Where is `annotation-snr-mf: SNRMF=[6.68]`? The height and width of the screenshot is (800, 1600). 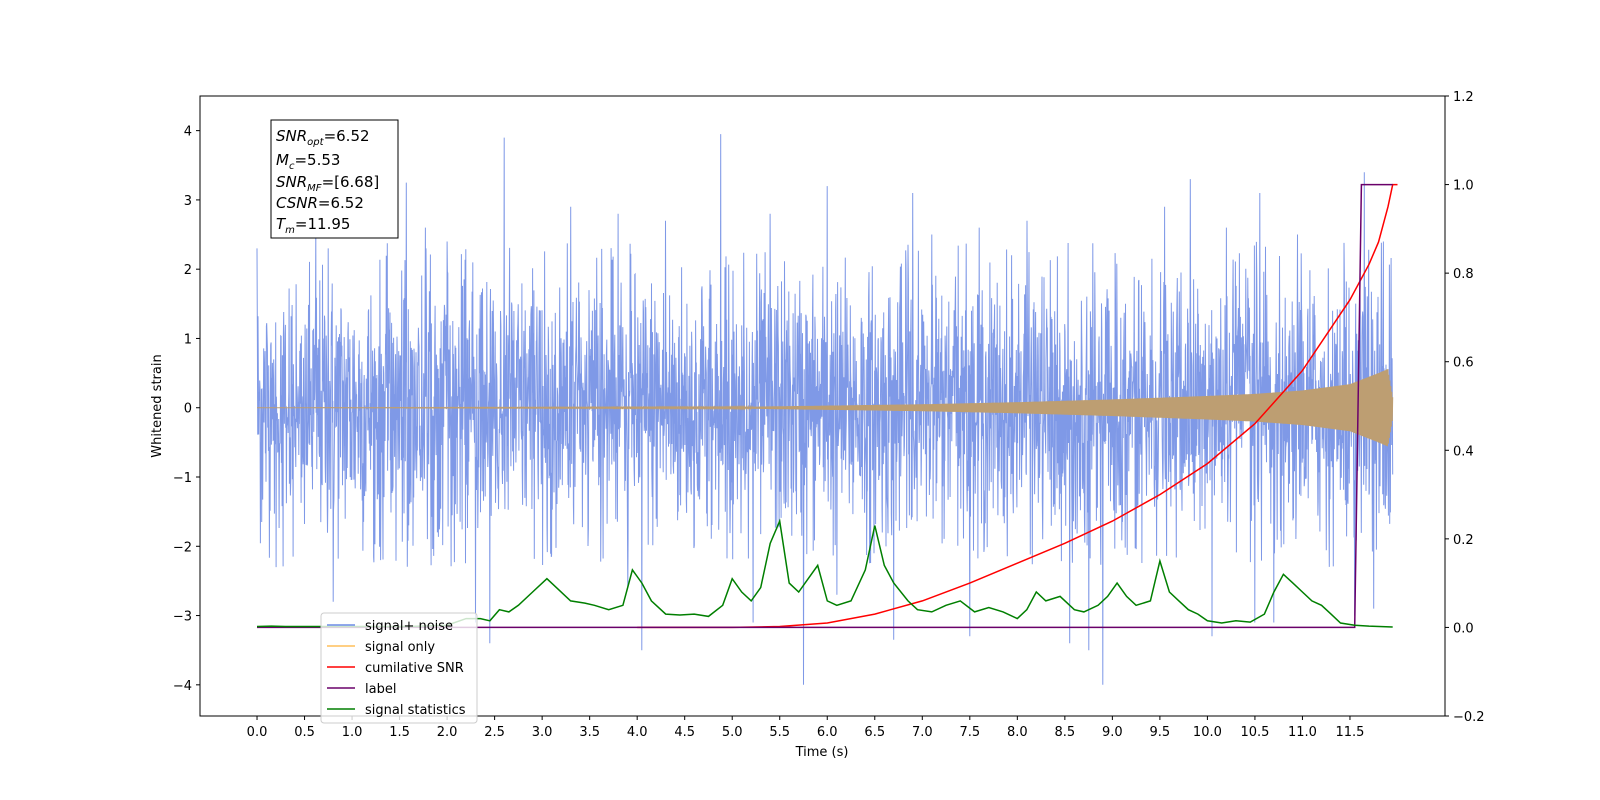
annotation-snr-mf: SNRMF=[6.68] is located at coordinates (327, 183).